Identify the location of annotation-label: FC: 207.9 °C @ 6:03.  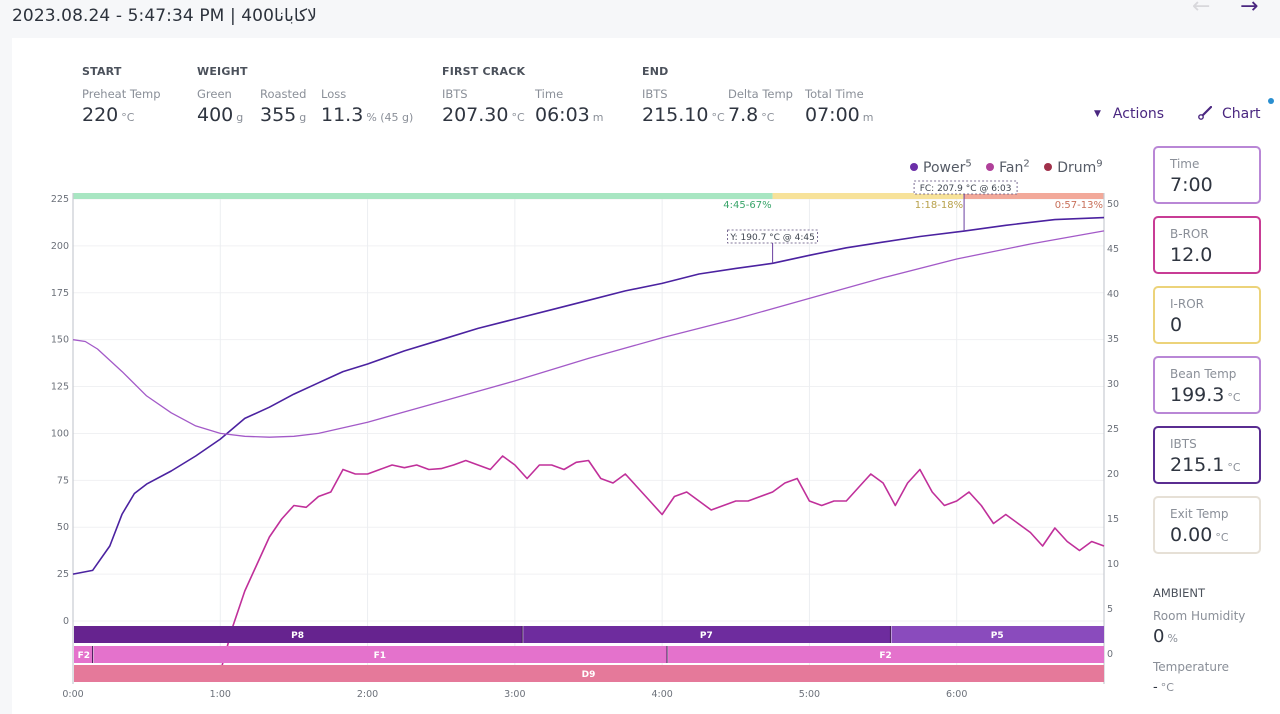
(966, 189).